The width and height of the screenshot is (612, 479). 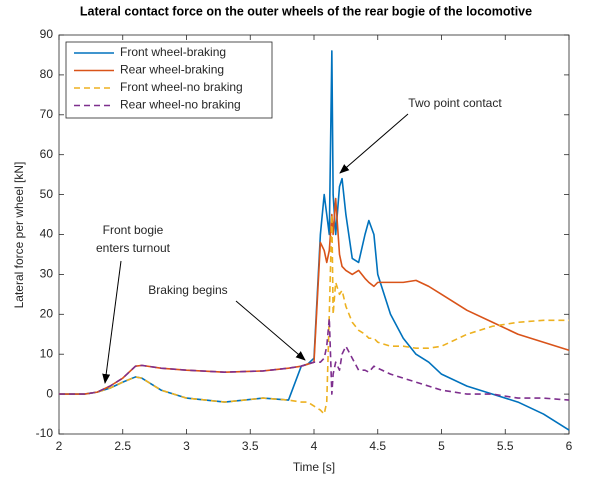 What do you see at coordinates (47, 34) in the screenshot?
I see `y-tick-label: 90` at bounding box center [47, 34].